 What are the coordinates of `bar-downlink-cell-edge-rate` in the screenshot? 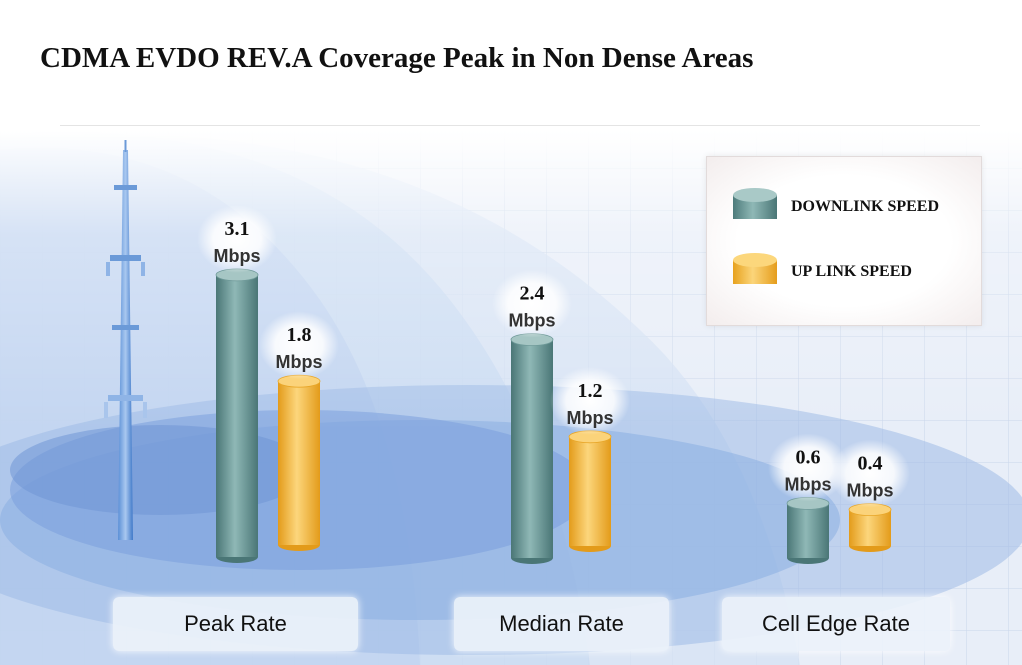 It's located at (808, 530).